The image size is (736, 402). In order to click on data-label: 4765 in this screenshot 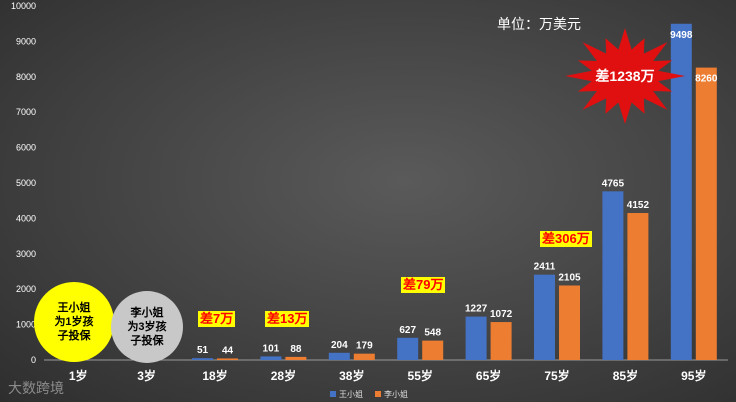, I will do `click(613, 183)`.